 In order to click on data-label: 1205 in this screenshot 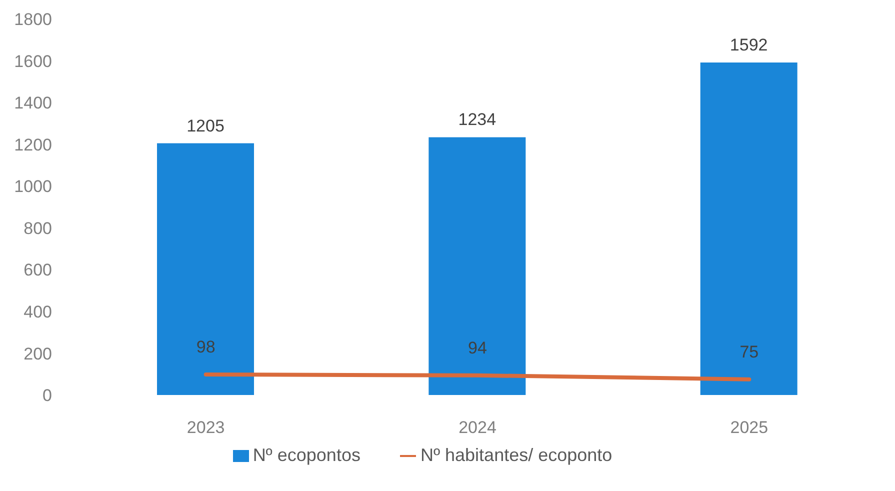, I will do `click(205, 126)`.